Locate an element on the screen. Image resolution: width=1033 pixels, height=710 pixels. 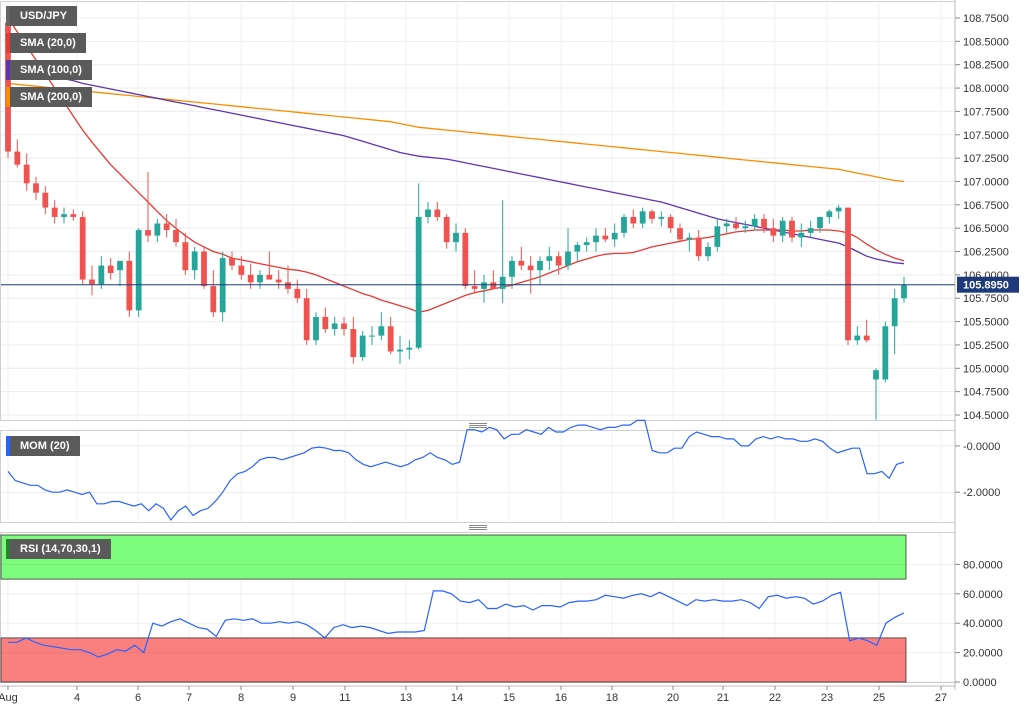
price-tick-label: 107.2500 is located at coordinates (986, 159).